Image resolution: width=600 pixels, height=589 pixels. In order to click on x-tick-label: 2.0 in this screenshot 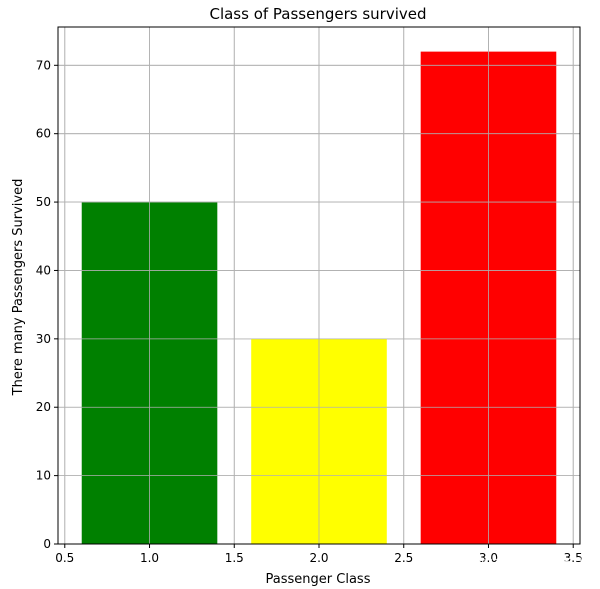, I will do `click(318, 558)`.